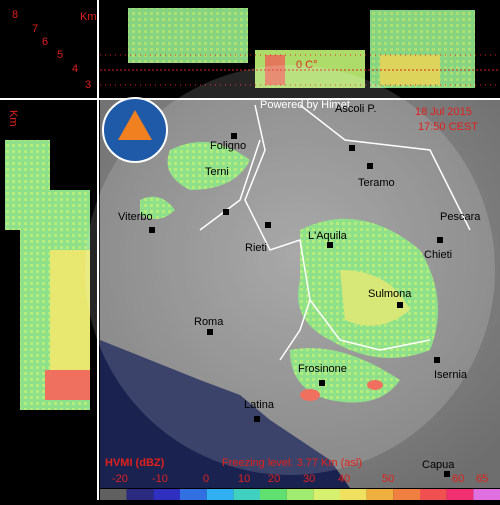 The height and width of the screenshot is (505, 500). What do you see at coordinates (274, 479) in the screenshot?
I see `legend-tick: 20` at bounding box center [274, 479].